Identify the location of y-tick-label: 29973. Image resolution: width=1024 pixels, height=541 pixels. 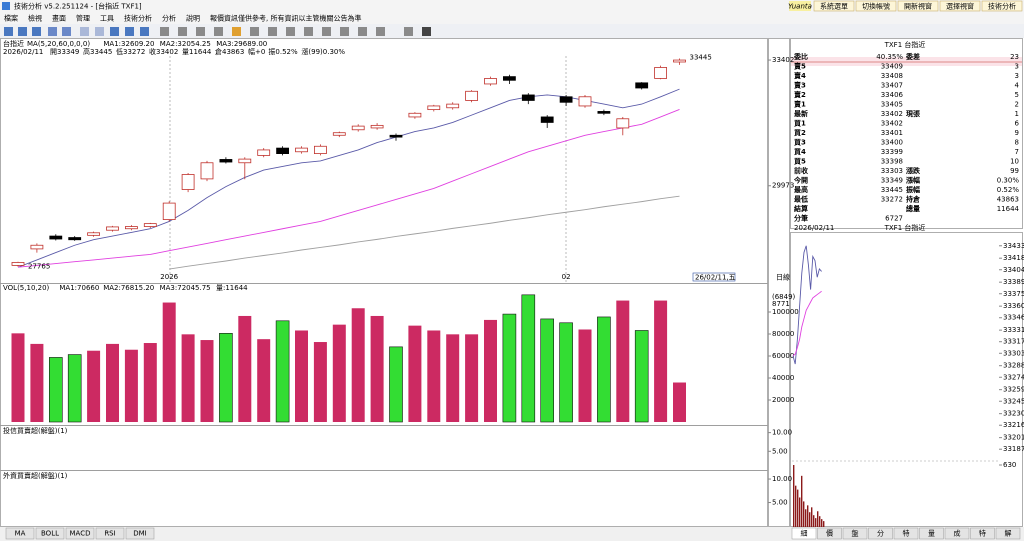
(783, 186).